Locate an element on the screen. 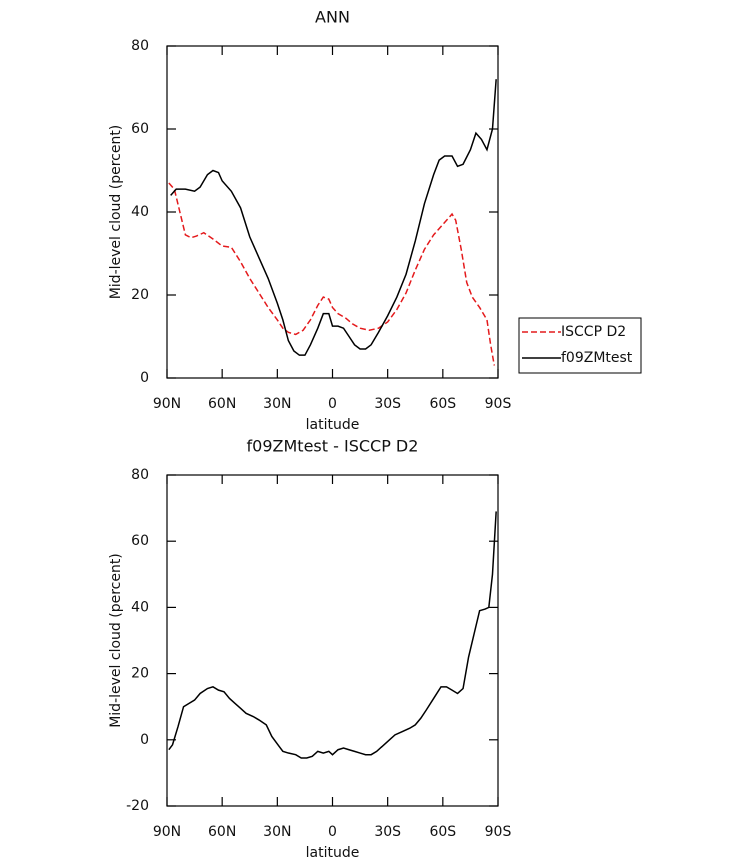  chart-title: f09ZMtest - ISCCP D2 is located at coordinates (333, 446).